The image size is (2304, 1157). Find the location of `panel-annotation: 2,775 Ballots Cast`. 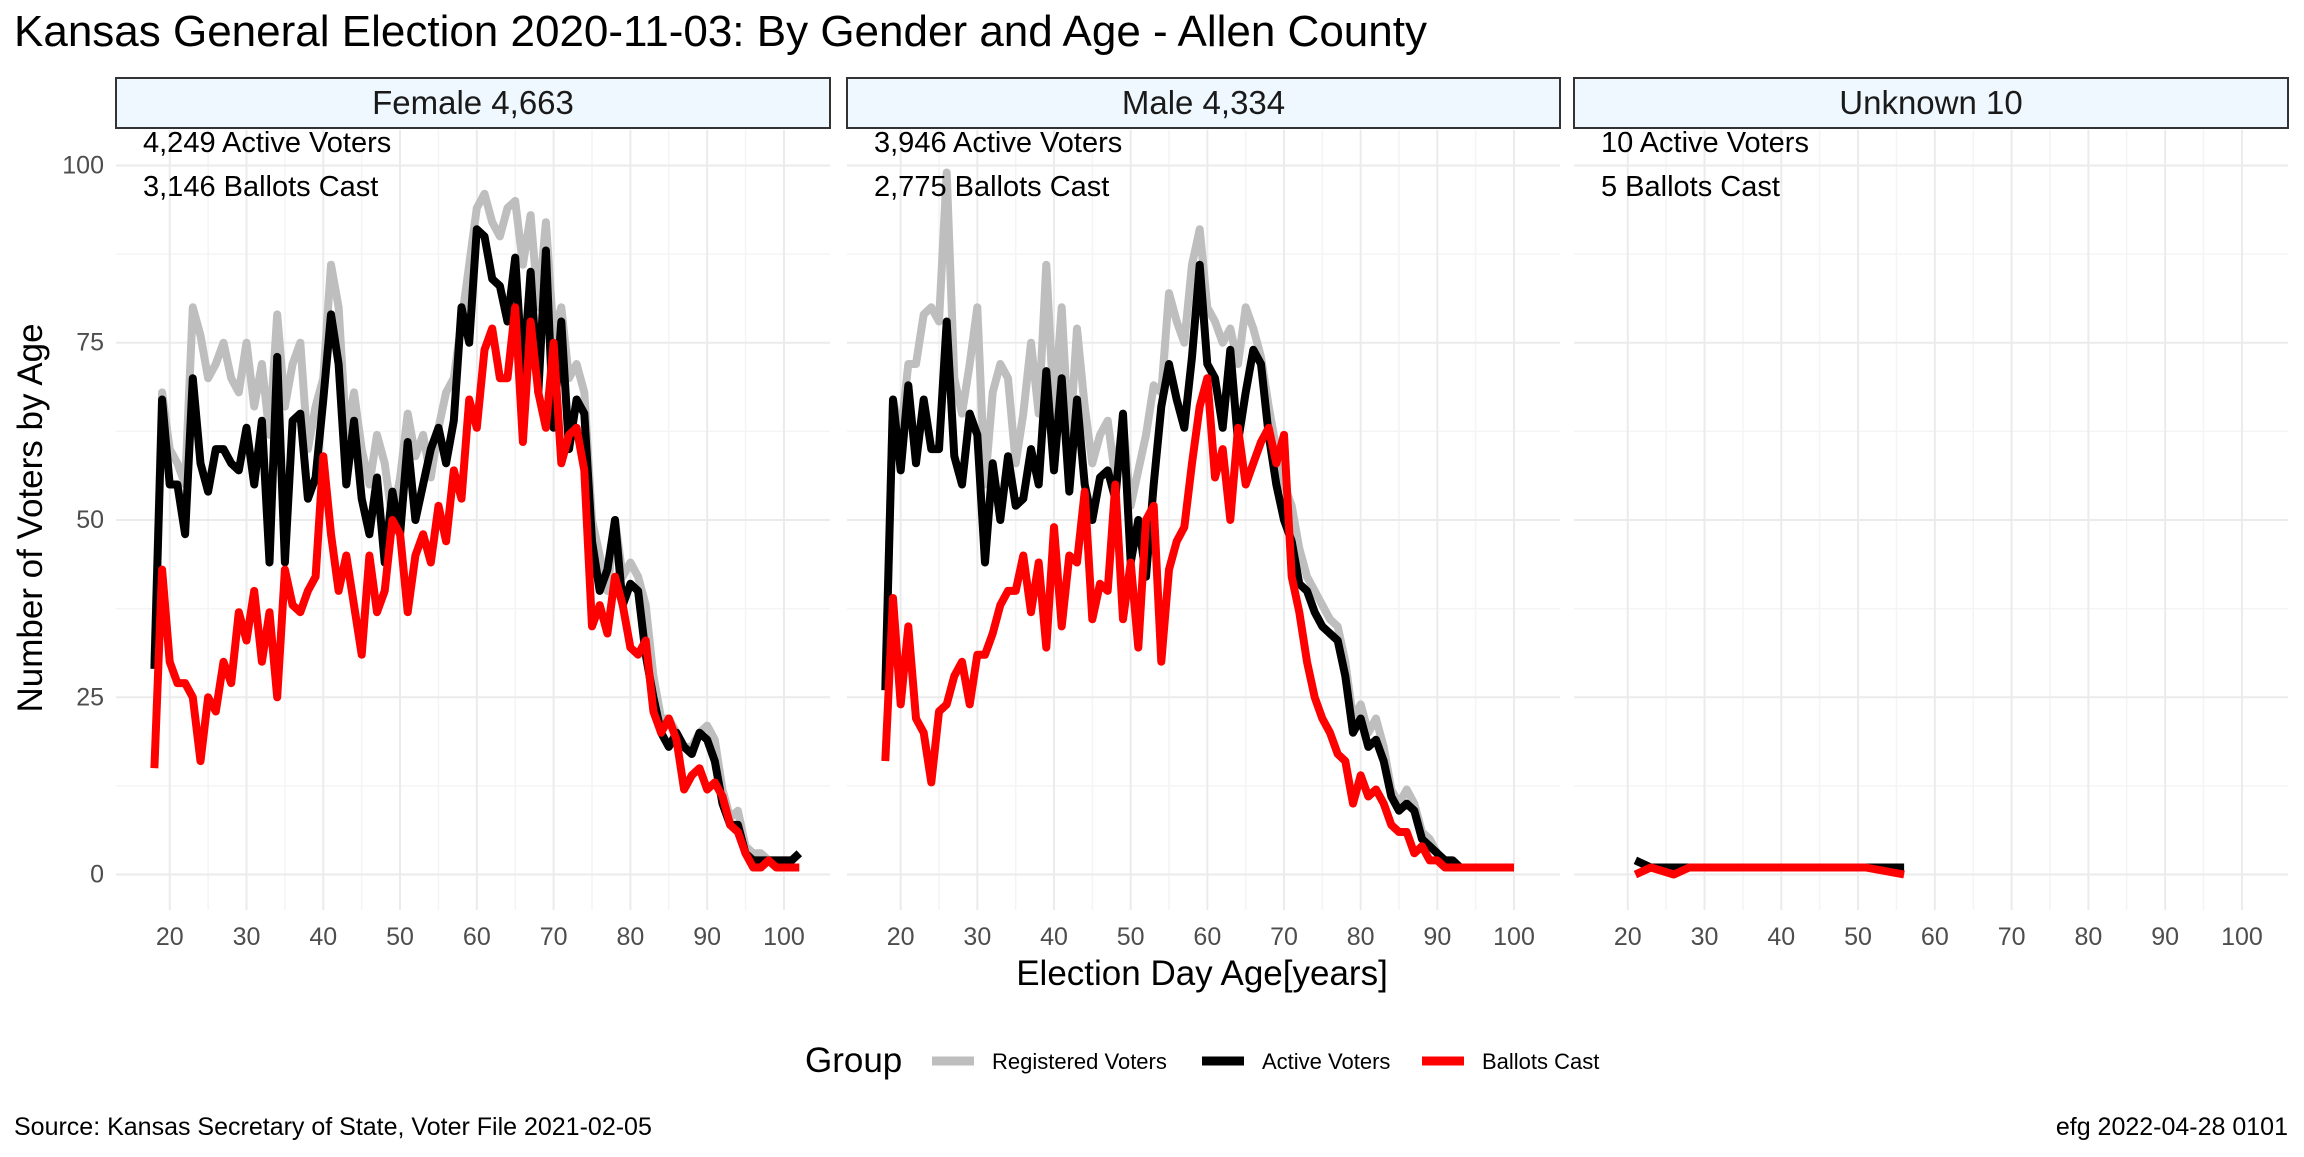

panel-annotation: 2,775 Ballots Cast is located at coordinates (991, 187).